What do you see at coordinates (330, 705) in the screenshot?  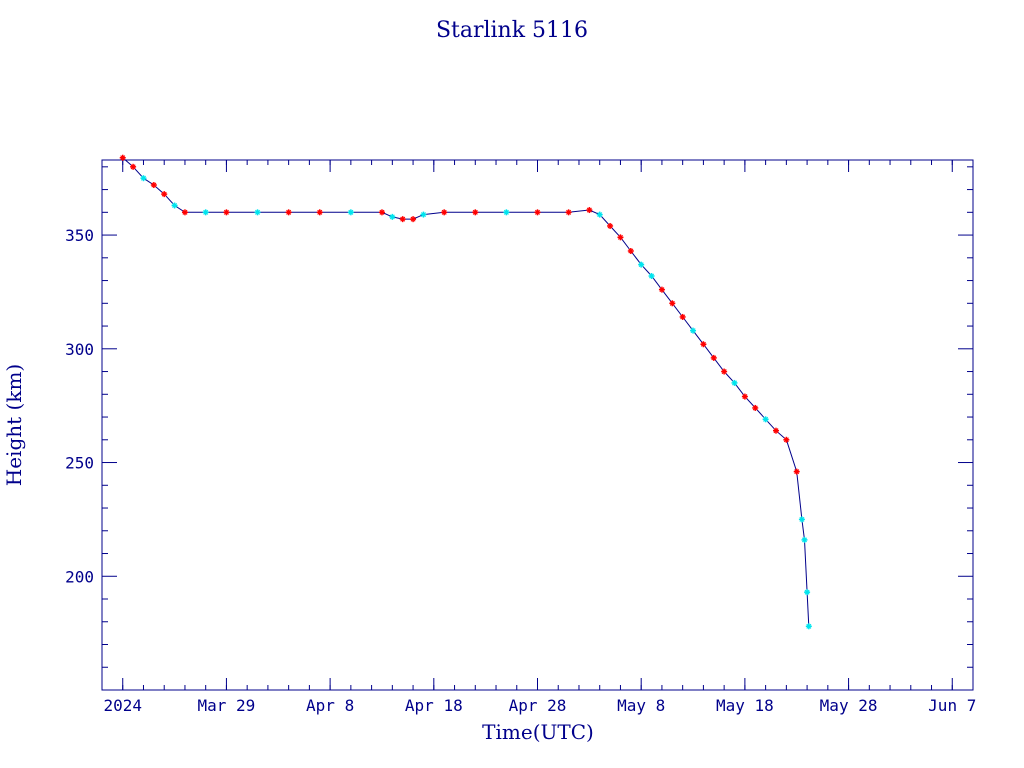 I see `x-tick-label: Apr 8` at bounding box center [330, 705].